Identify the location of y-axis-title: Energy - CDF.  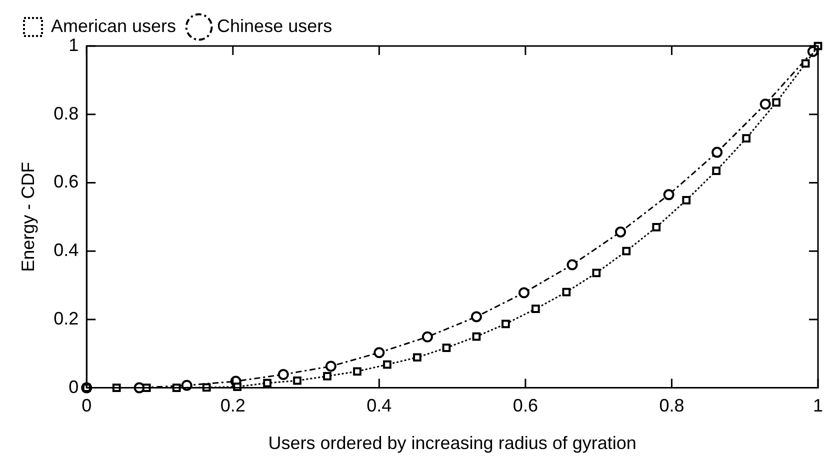
(28, 217).